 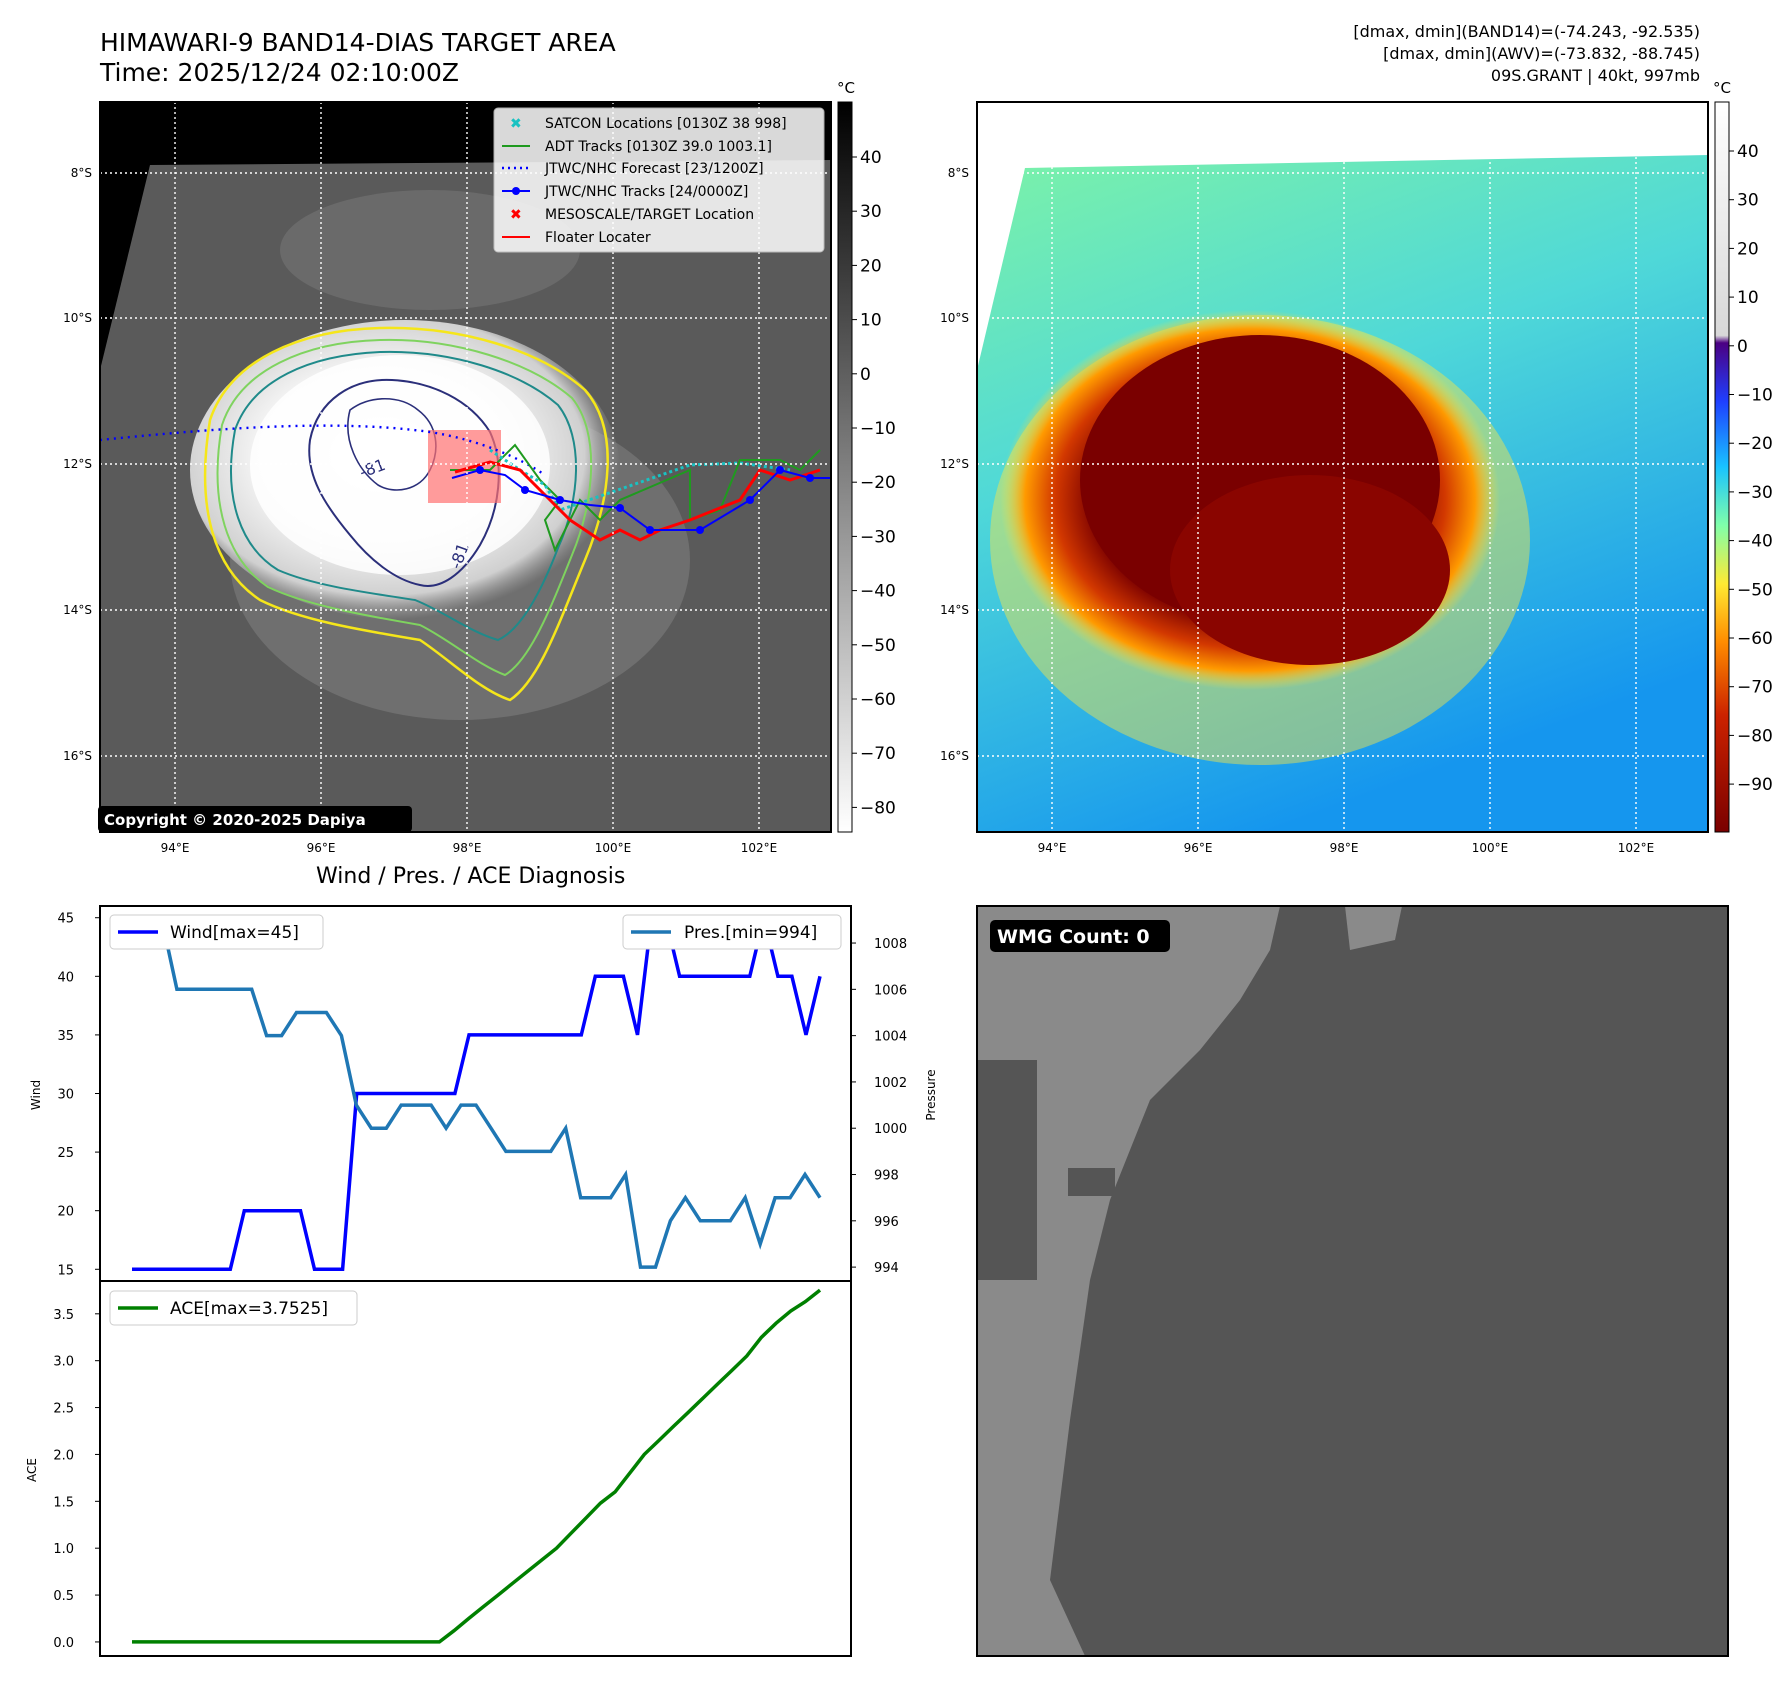 What do you see at coordinates (1541, 53) in the screenshot?
I see `awv-range: [dmax, dmin](AWV)=(-73.832, -88.745)` at bounding box center [1541, 53].